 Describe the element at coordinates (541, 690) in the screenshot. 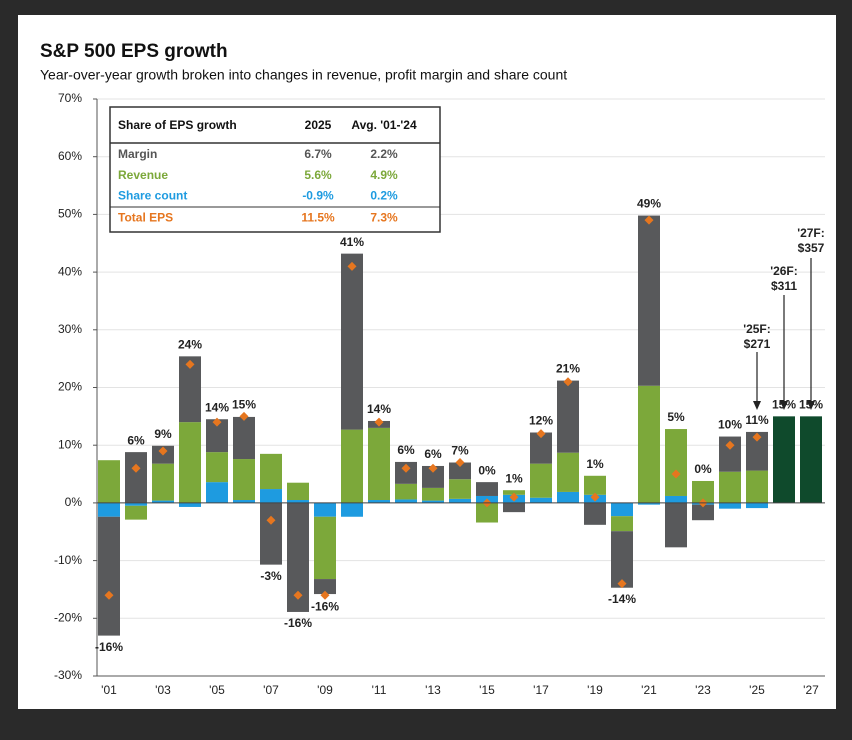

I see `x-tick-label: '17` at that location.